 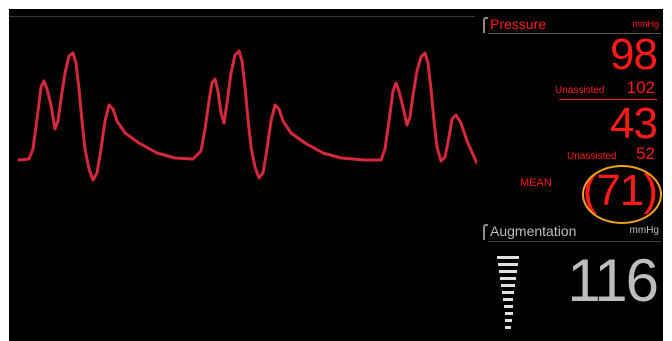 What do you see at coordinates (634, 123) in the screenshot?
I see `diastolic-value: 43` at bounding box center [634, 123].